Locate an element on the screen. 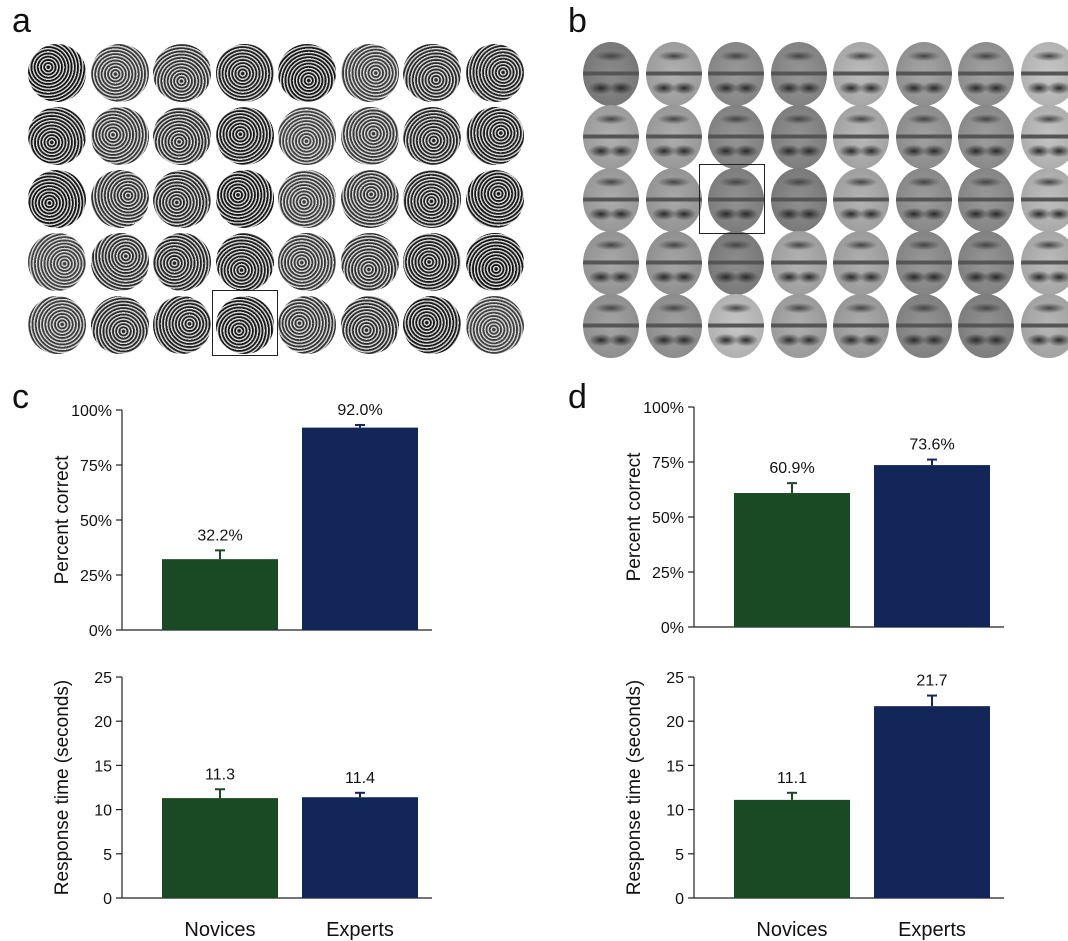  data-label: 32.2% is located at coordinates (219, 535).